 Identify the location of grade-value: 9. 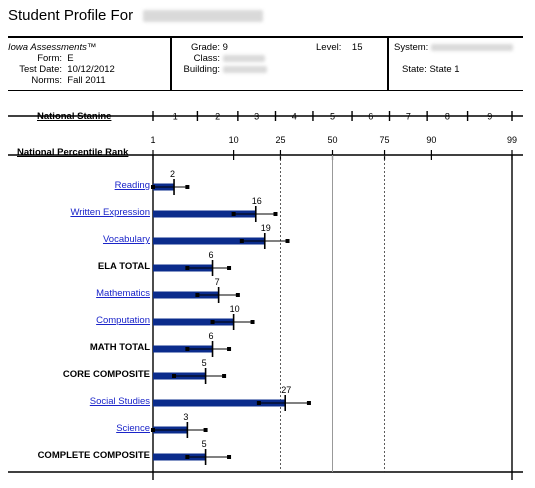
(225, 47).